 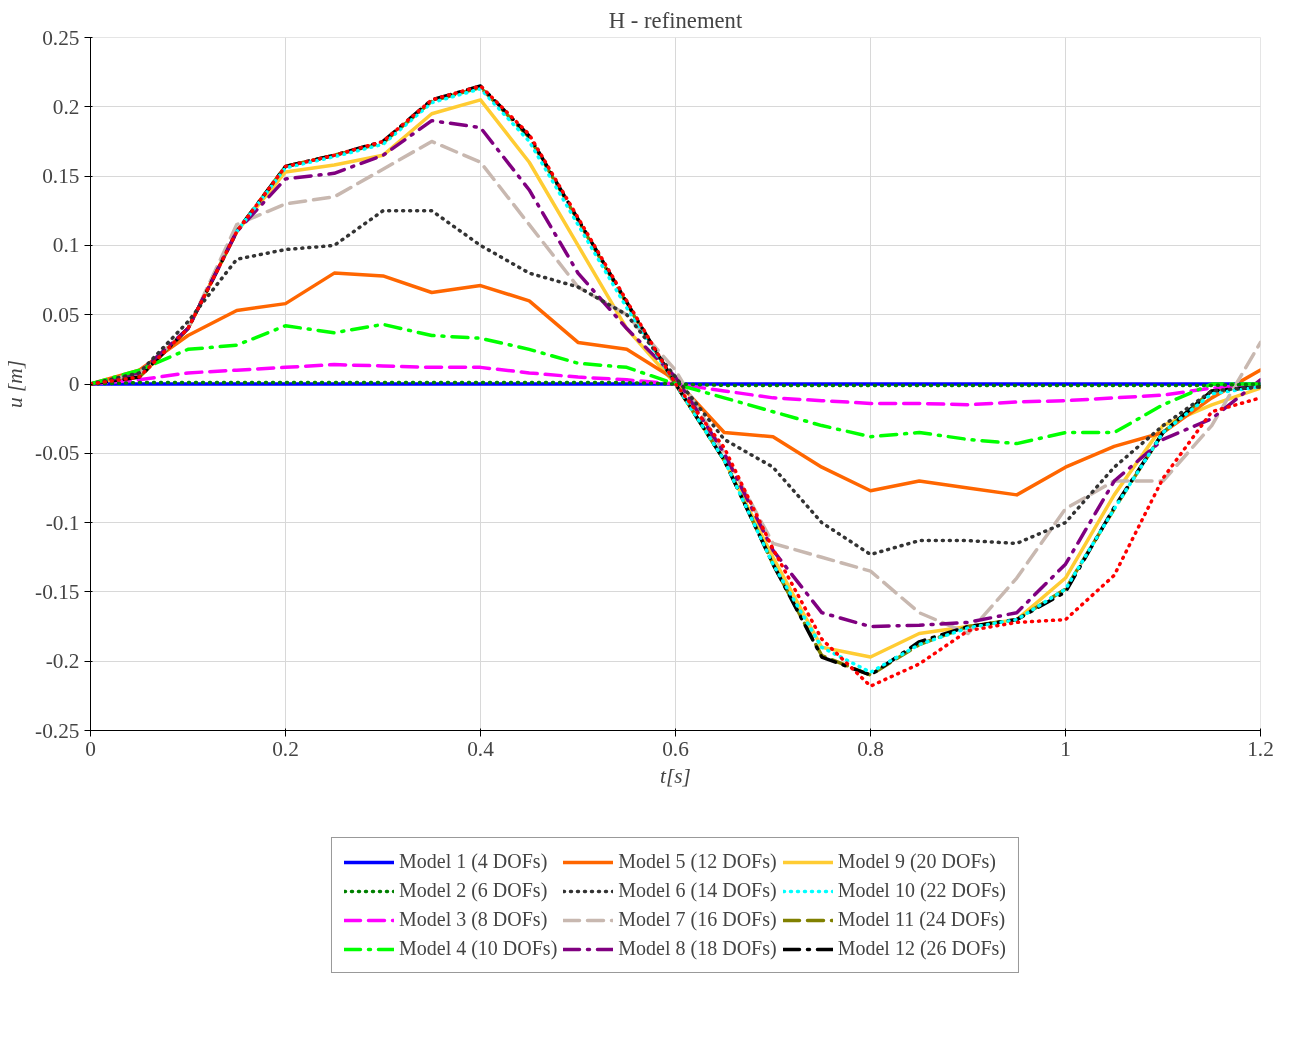 I want to click on y-tick-label: 0.05, so click(x=61, y=314).